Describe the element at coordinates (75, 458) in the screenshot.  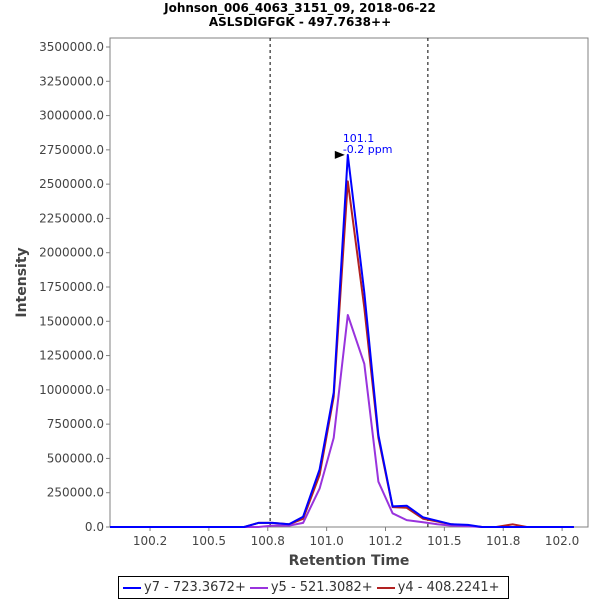
I see `y-tick-label: 500000.0` at that location.